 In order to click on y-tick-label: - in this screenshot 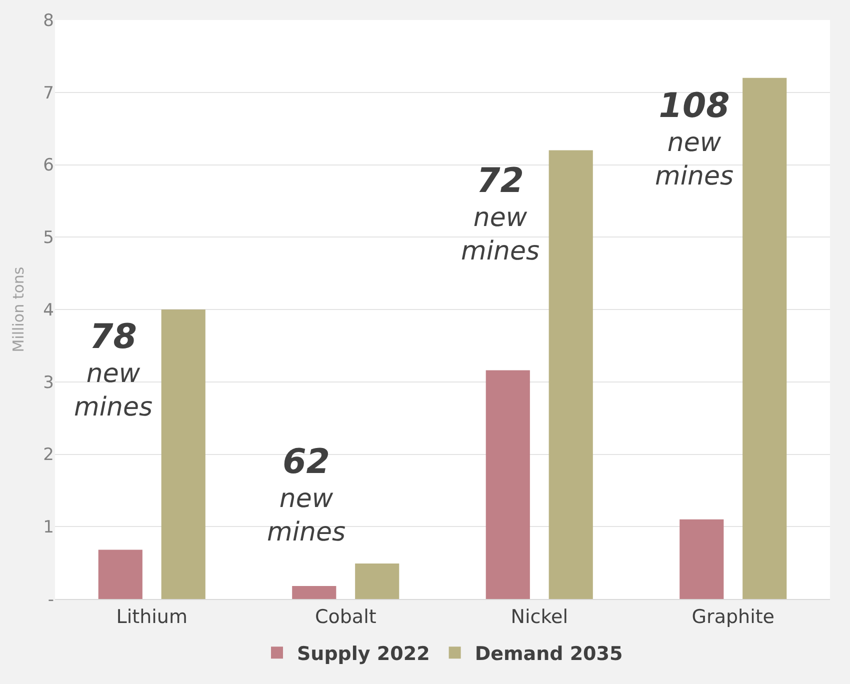, I will do `click(51, 600)`.